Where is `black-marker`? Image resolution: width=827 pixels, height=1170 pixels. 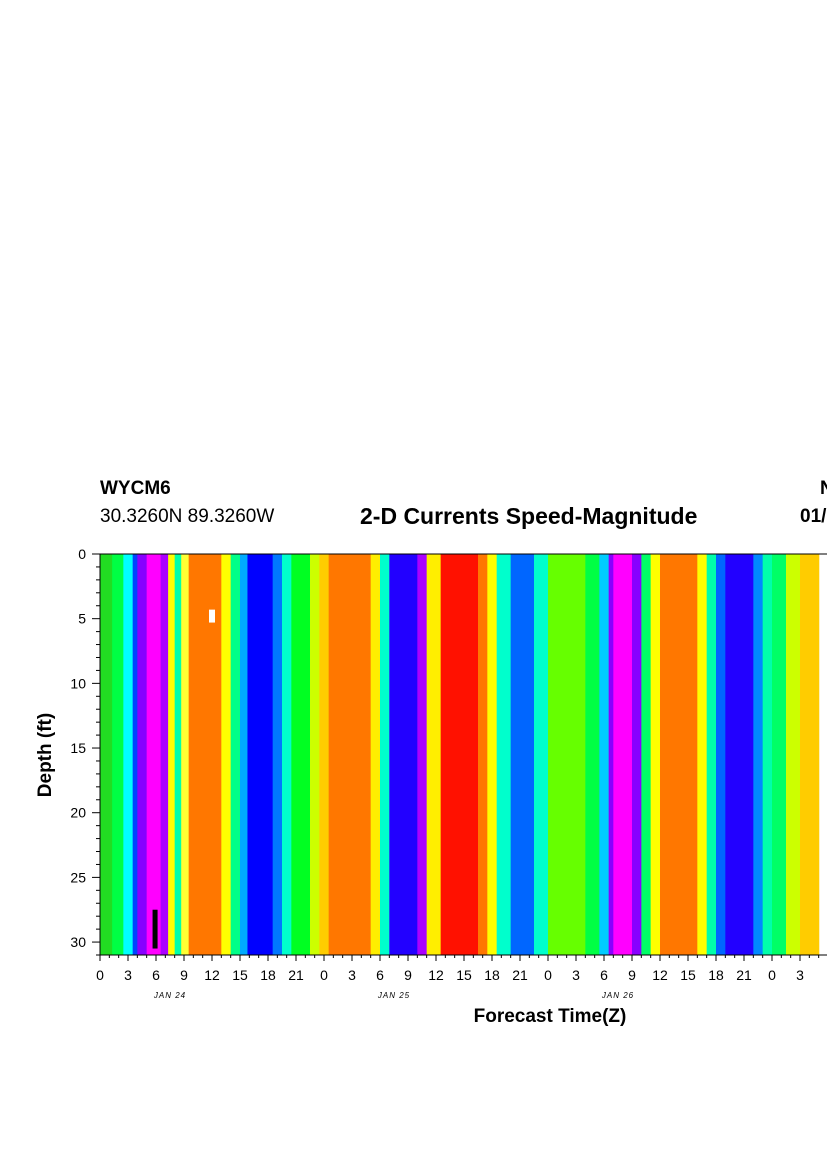
black-marker is located at coordinates (155, 929).